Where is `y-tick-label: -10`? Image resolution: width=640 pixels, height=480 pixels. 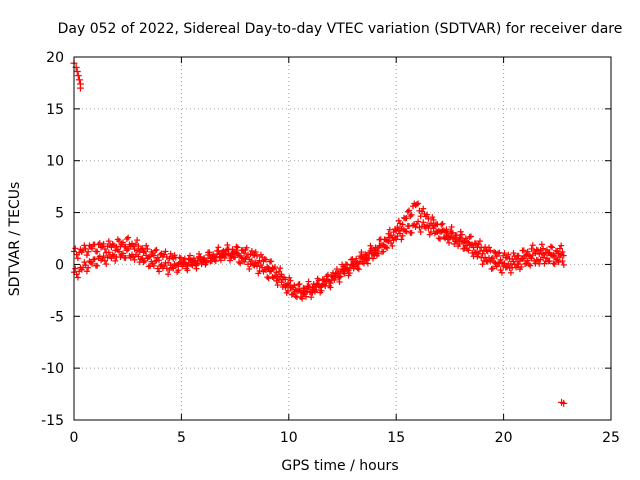
y-tick-label: -10 is located at coordinates (52, 369).